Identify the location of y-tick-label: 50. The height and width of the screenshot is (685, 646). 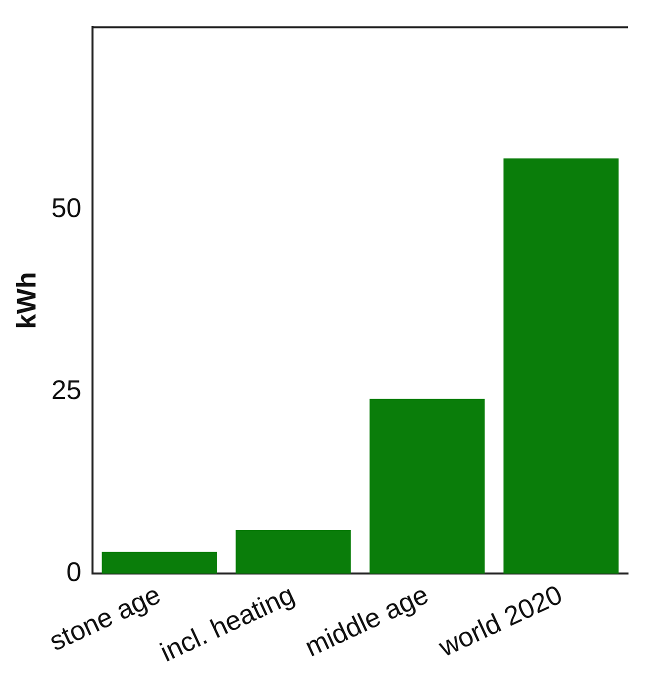
(66, 207).